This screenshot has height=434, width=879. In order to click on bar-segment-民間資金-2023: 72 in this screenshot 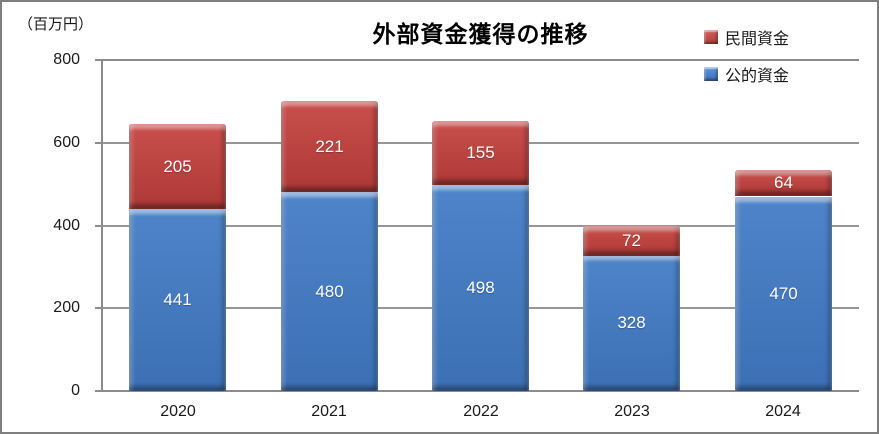, I will do `click(631, 241)`.